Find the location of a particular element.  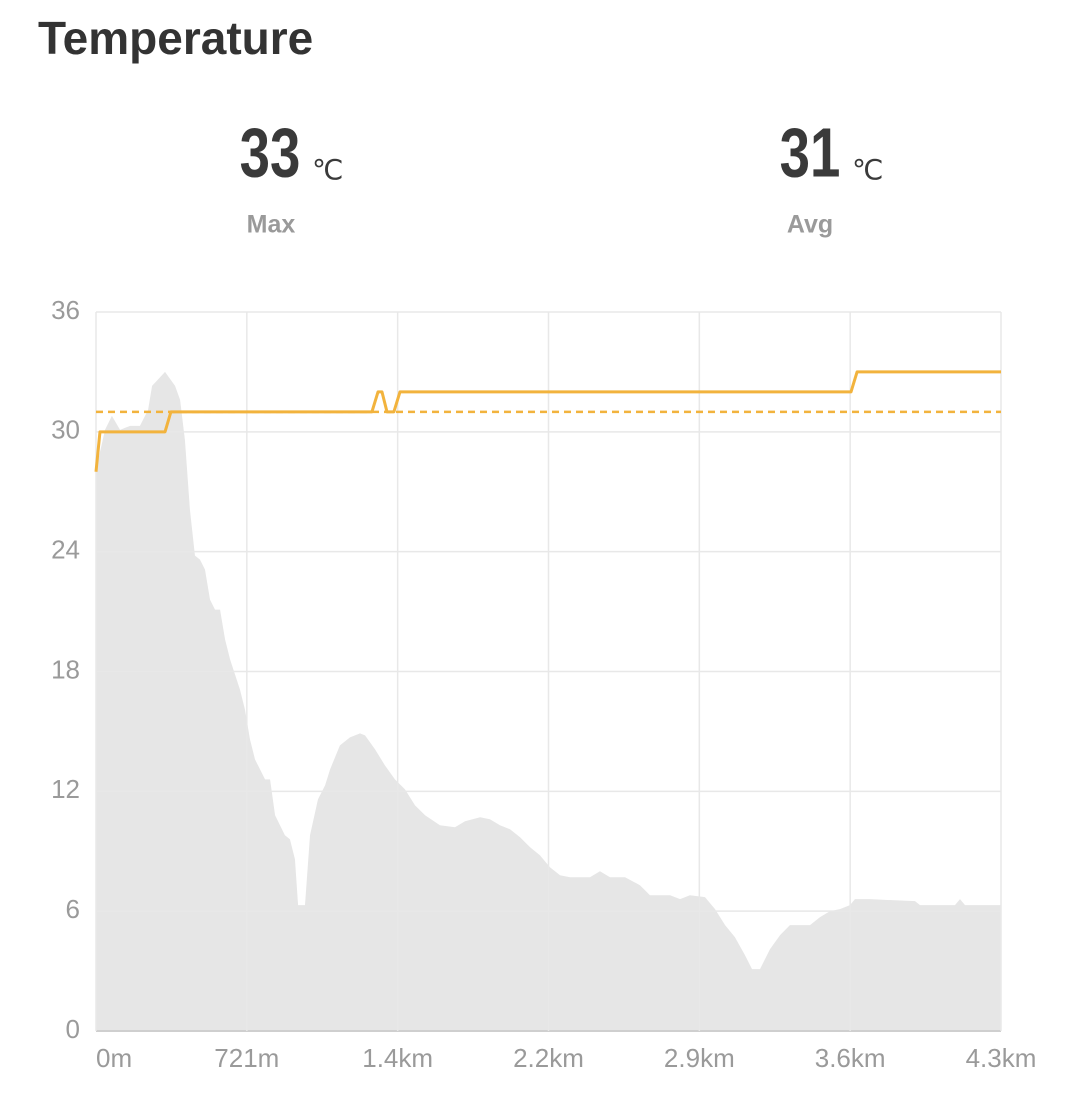

x-tick-label: 4.3km is located at coordinates (1001, 1058).